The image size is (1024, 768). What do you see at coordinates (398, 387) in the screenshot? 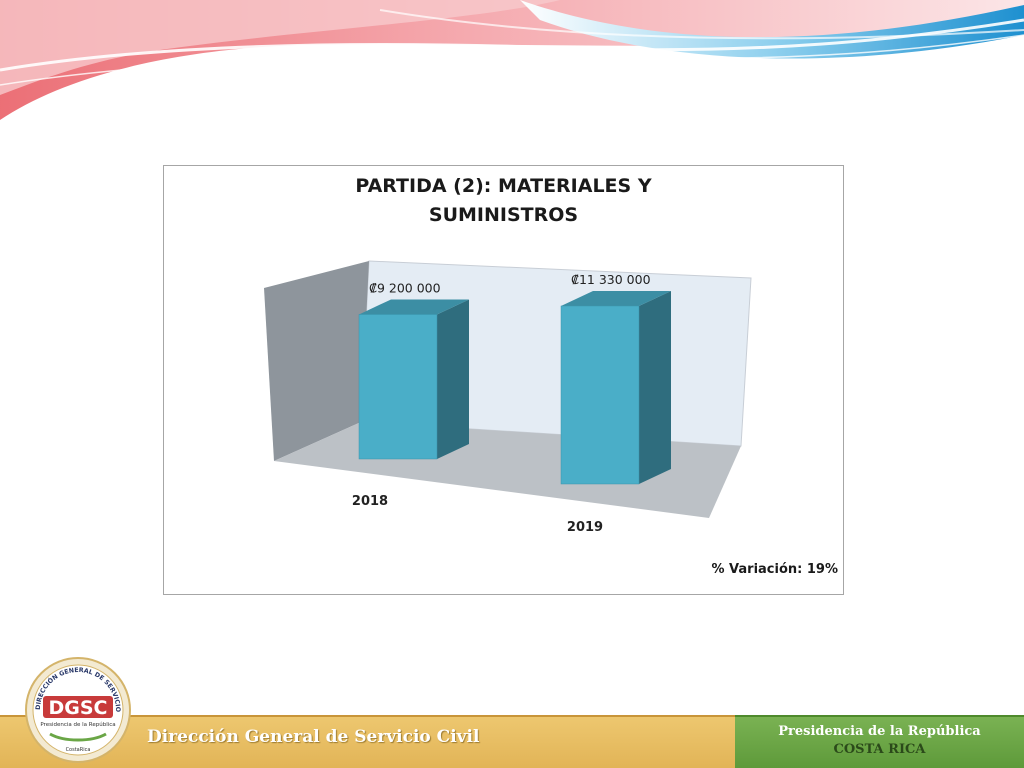
I see `bar-2018` at bounding box center [398, 387].